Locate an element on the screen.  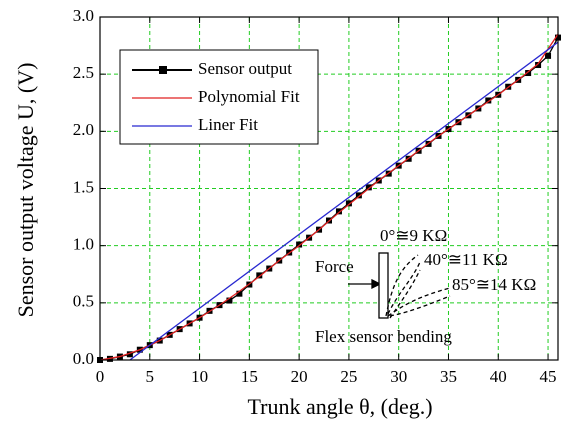
x-tick-label: 15 is located at coordinates (249, 376).